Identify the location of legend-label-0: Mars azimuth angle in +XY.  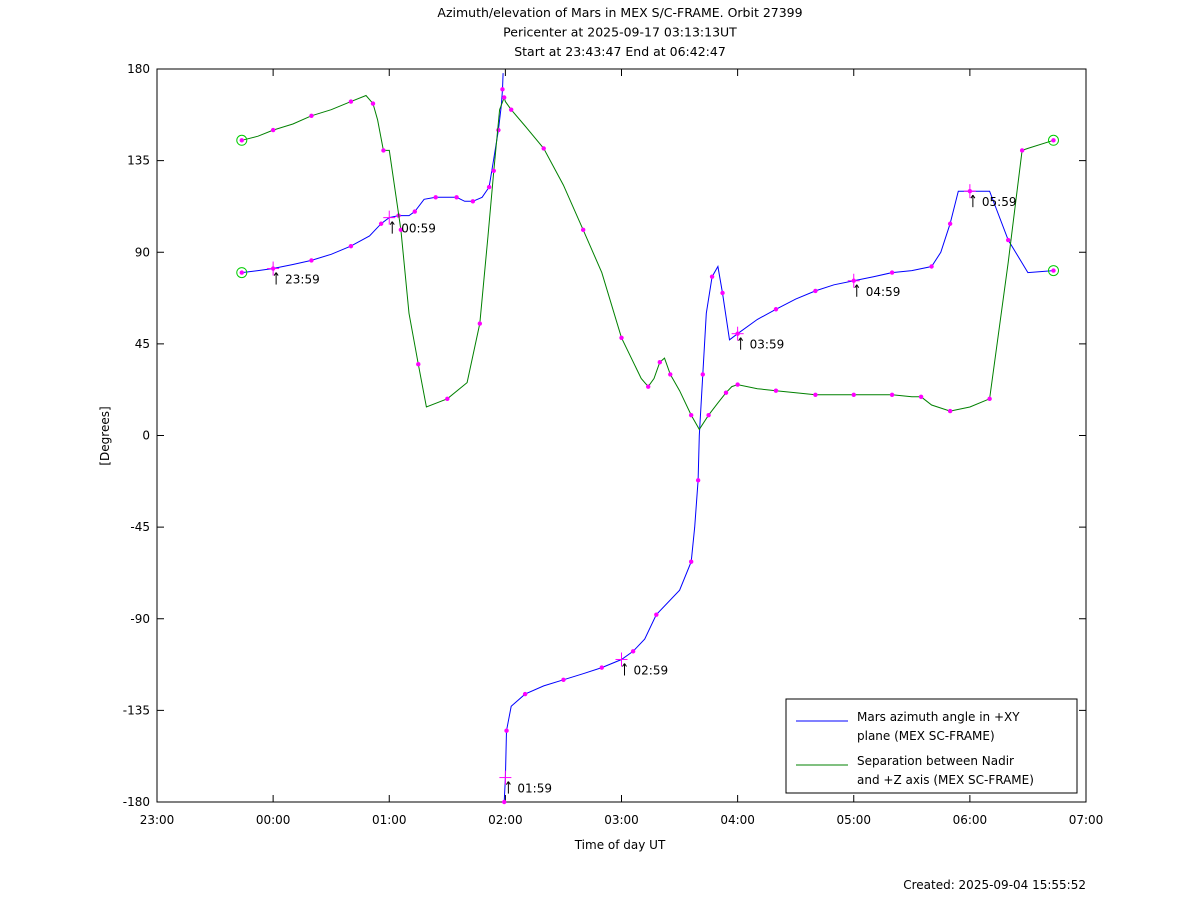
(938, 717).